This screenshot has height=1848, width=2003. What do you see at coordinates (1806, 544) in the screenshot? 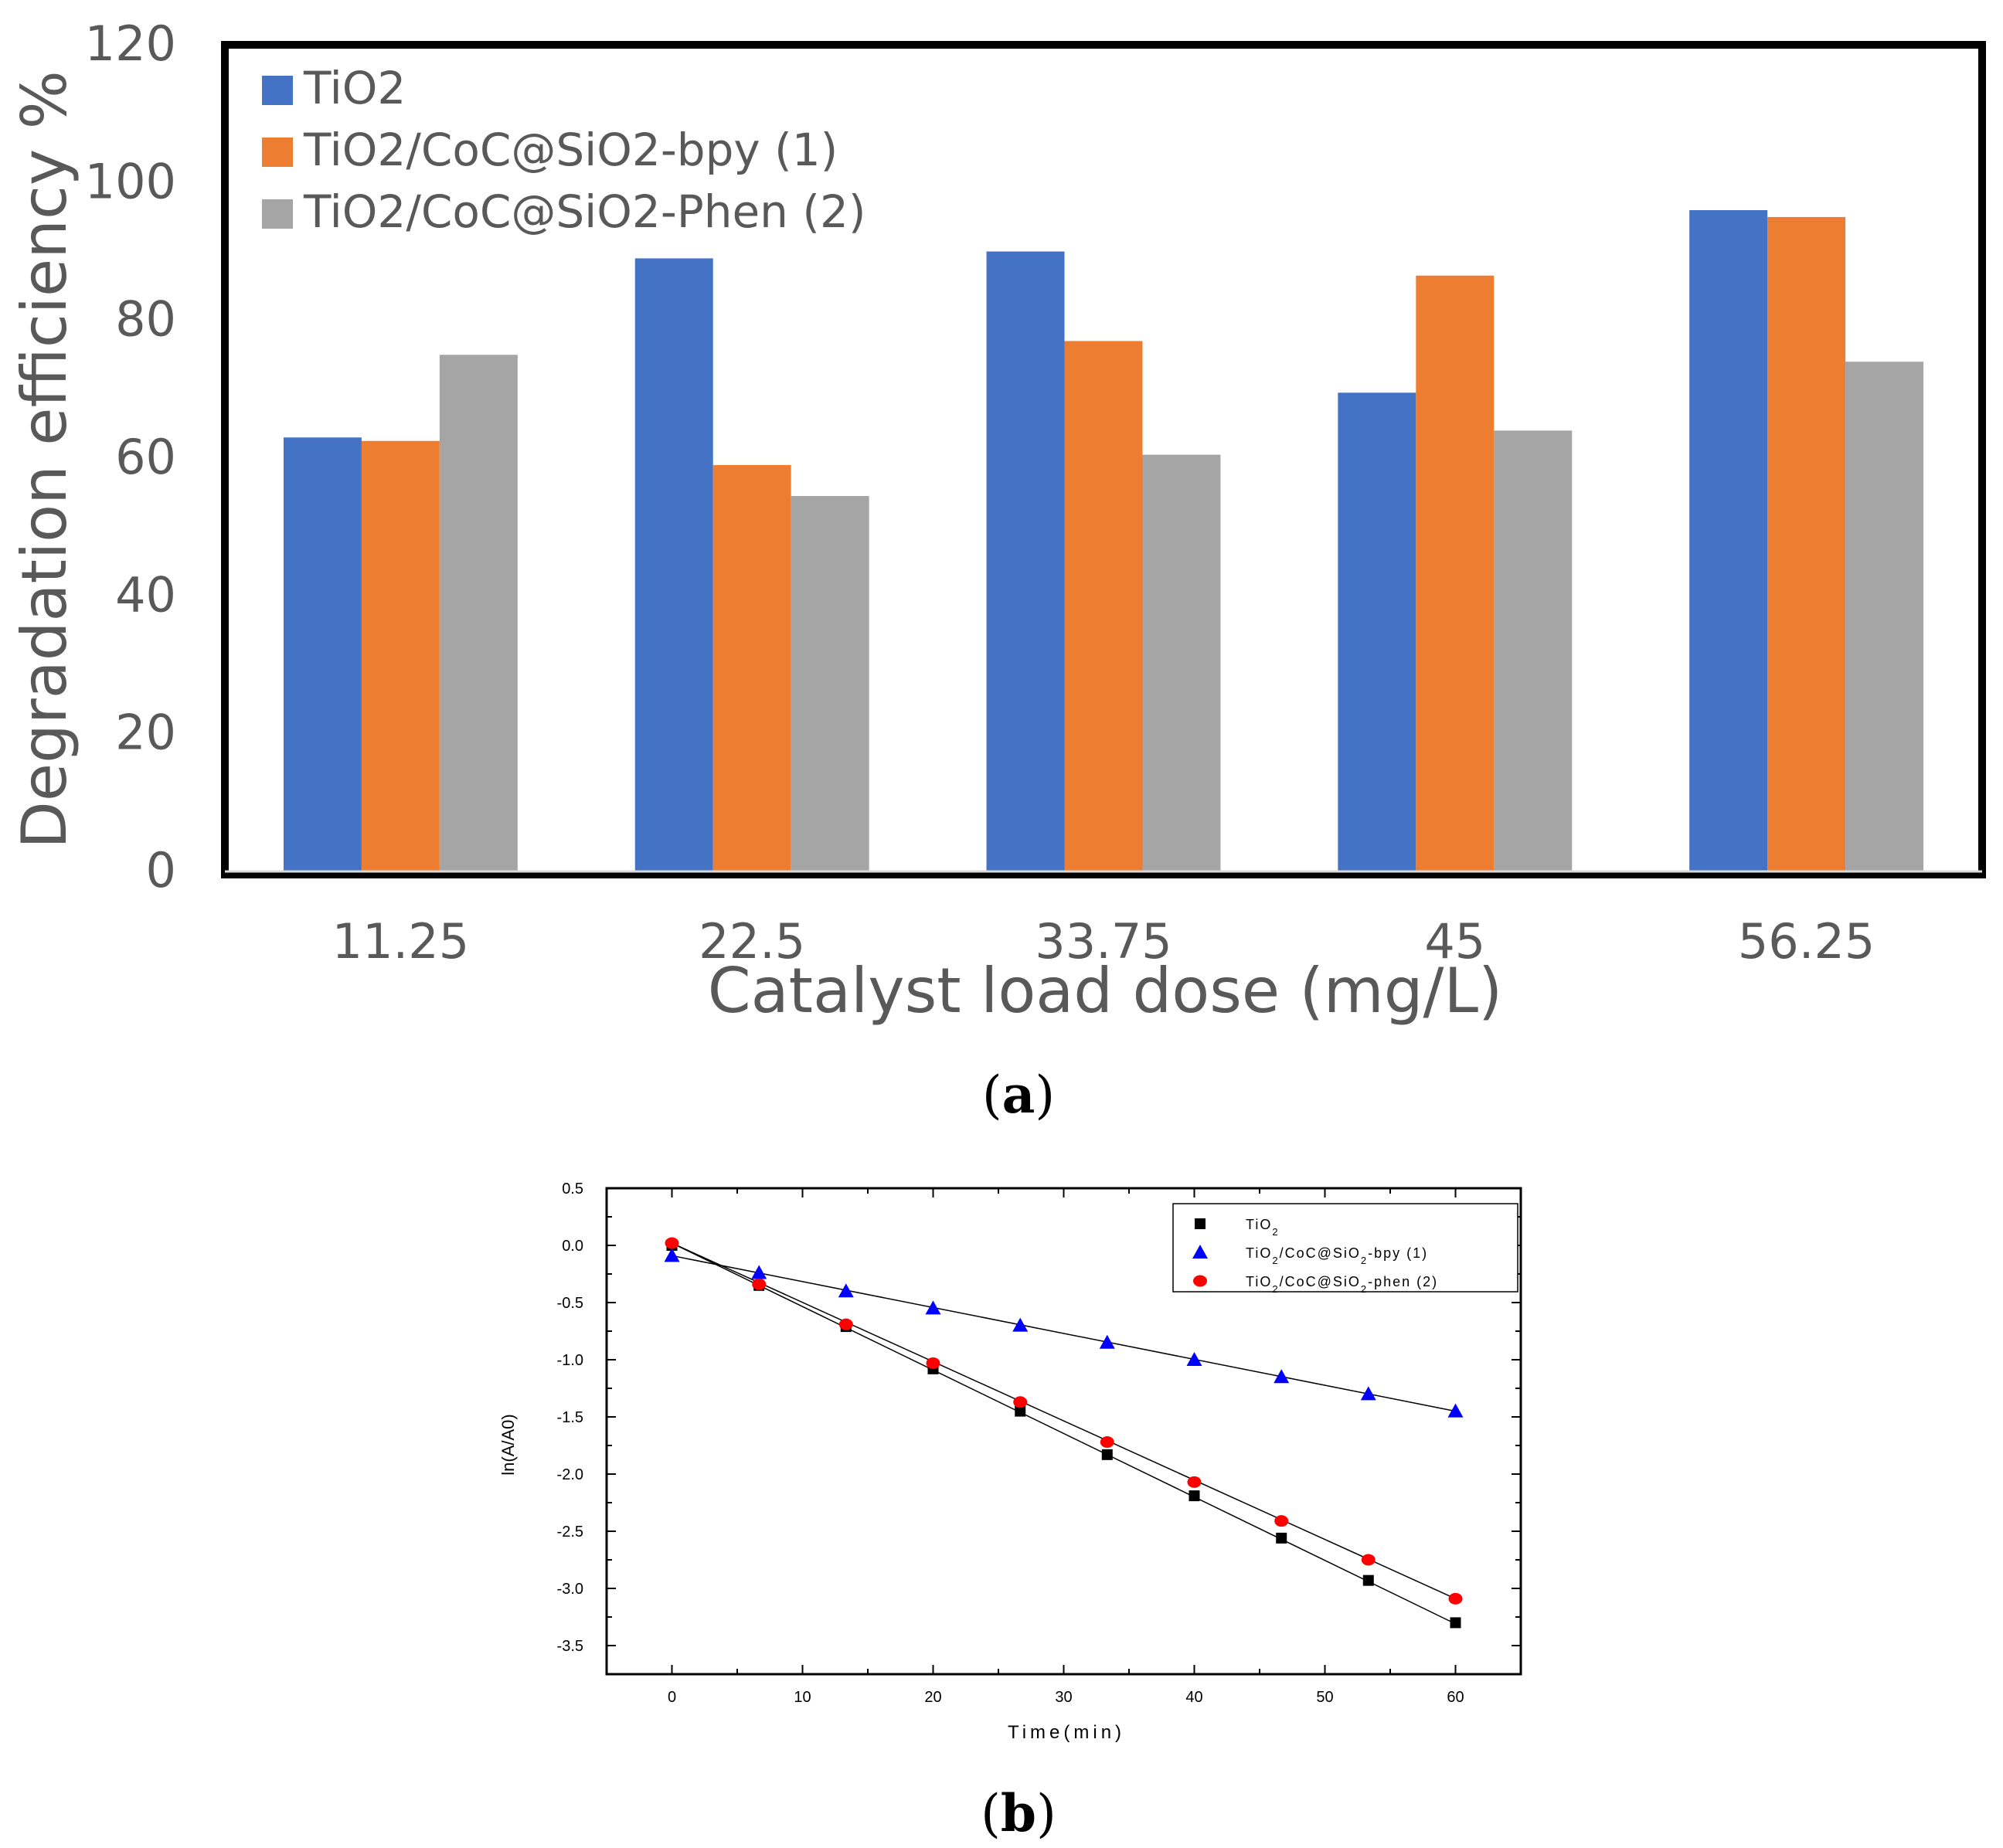
I see `bar-TiO2/CoC@SiO2-bpy (1)-56.25` at bounding box center [1806, 544].